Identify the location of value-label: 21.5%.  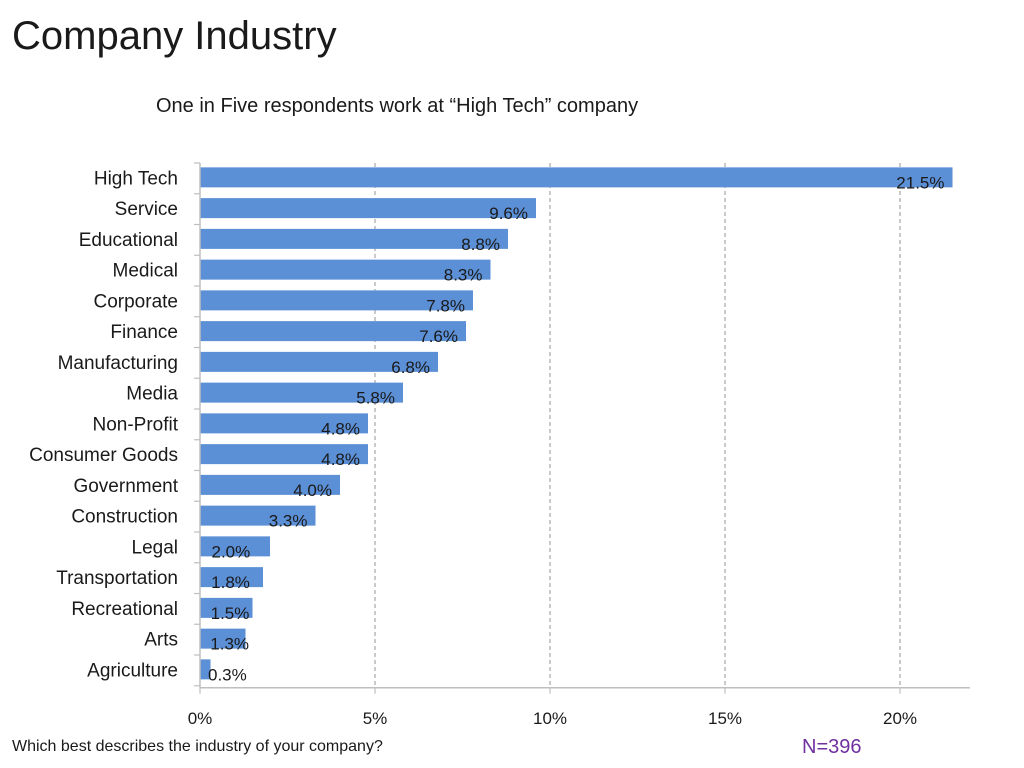
(920, 182).